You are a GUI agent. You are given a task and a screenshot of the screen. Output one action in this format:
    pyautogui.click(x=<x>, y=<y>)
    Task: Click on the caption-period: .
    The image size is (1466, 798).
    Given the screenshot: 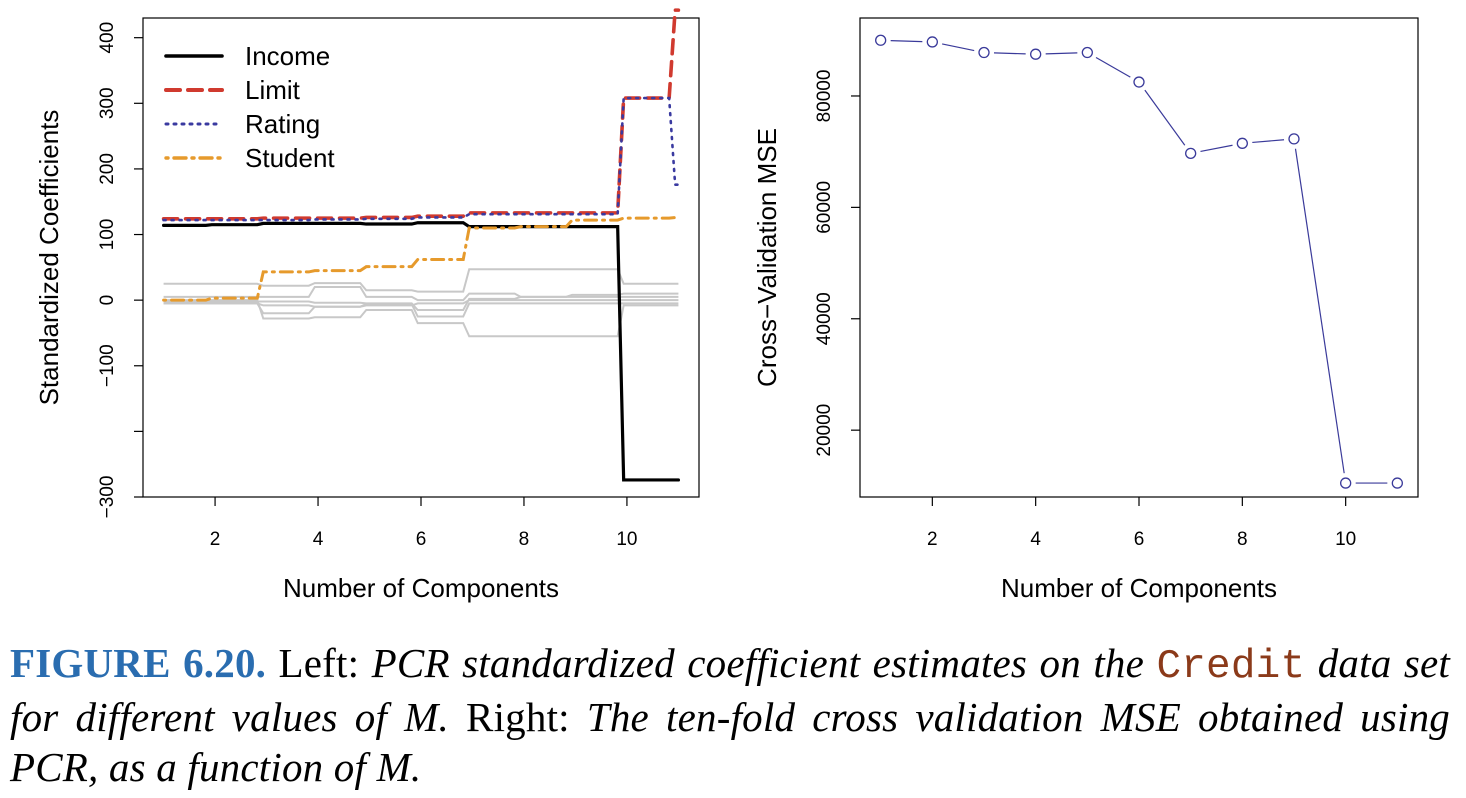 What is the action you would take?
    pyautogui.click(x=443, y=717)
    